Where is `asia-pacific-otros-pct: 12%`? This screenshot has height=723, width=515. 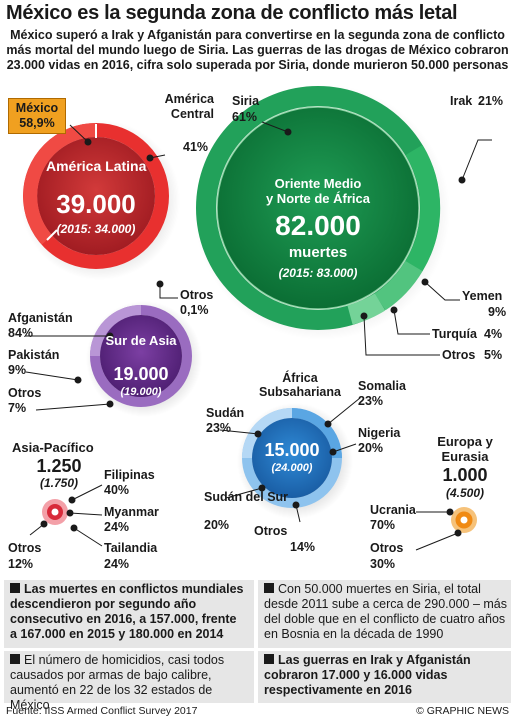
asia-pacific-otros-pct: 12% is located at coordinates (21, 564).